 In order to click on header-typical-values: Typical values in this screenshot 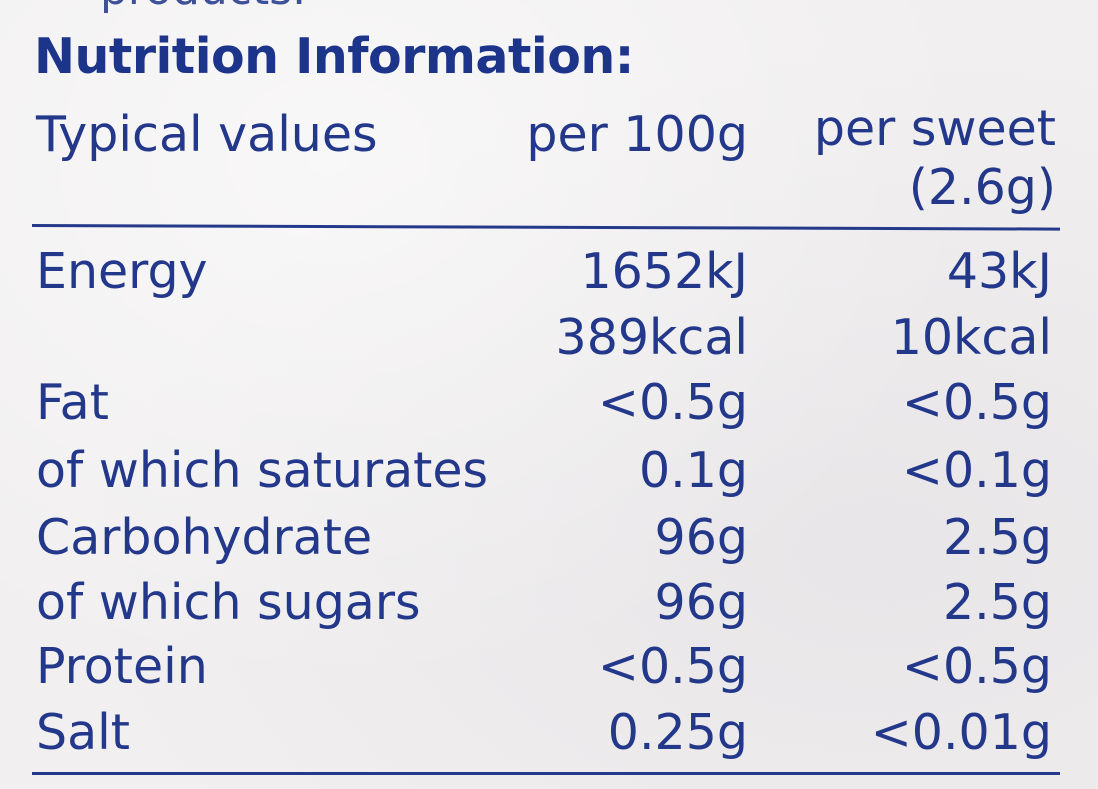, I will do `click(207, 134)`.